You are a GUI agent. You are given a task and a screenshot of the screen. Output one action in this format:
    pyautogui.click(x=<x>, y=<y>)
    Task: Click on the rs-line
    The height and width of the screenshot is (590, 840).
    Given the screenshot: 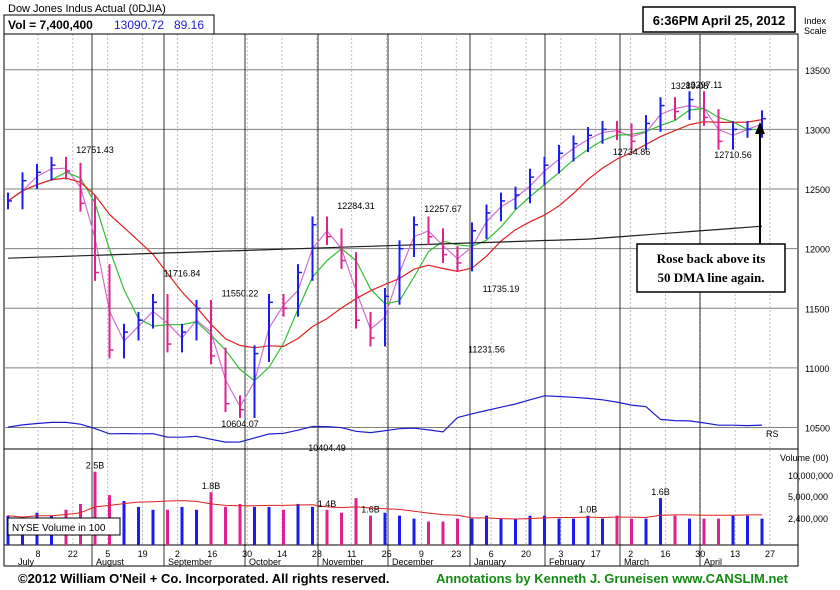 What is the action you would take?
    pyautogui.click(x=385, y=419)
    